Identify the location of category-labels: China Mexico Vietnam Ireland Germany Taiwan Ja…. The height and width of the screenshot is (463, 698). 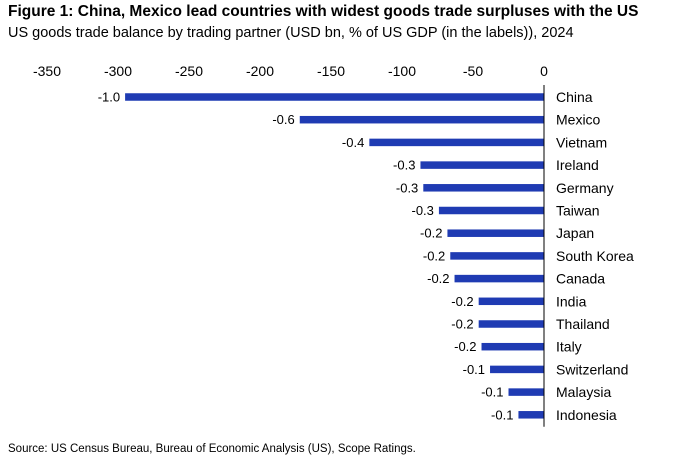
(595, 256).